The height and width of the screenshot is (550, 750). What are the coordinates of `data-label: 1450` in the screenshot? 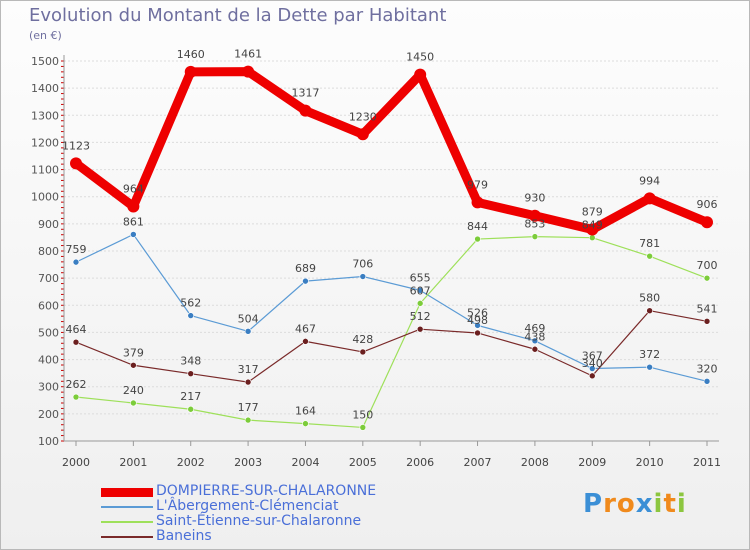 It's located at (420, 57).